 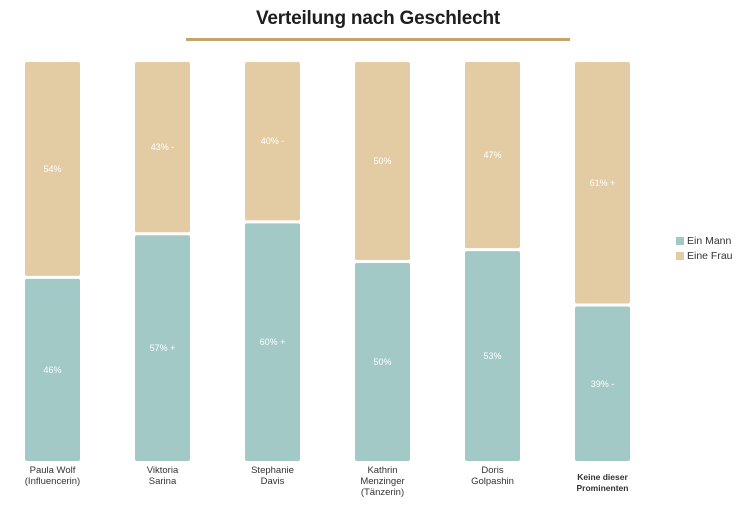 I want to click on data-label-mann: 60% +, so click(x=273, y=342).